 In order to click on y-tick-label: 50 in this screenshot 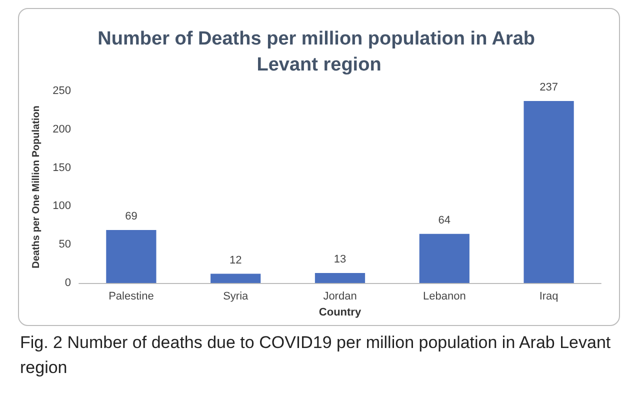, I will do `click(64, 244)`.